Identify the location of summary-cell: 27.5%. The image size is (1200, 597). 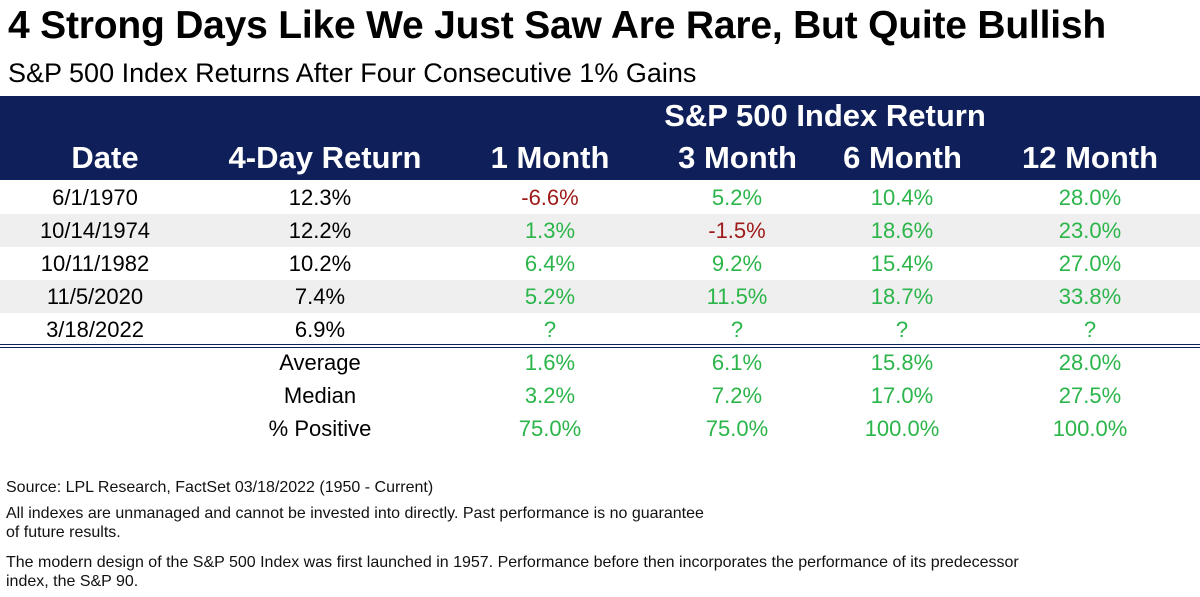
(1090, 395).